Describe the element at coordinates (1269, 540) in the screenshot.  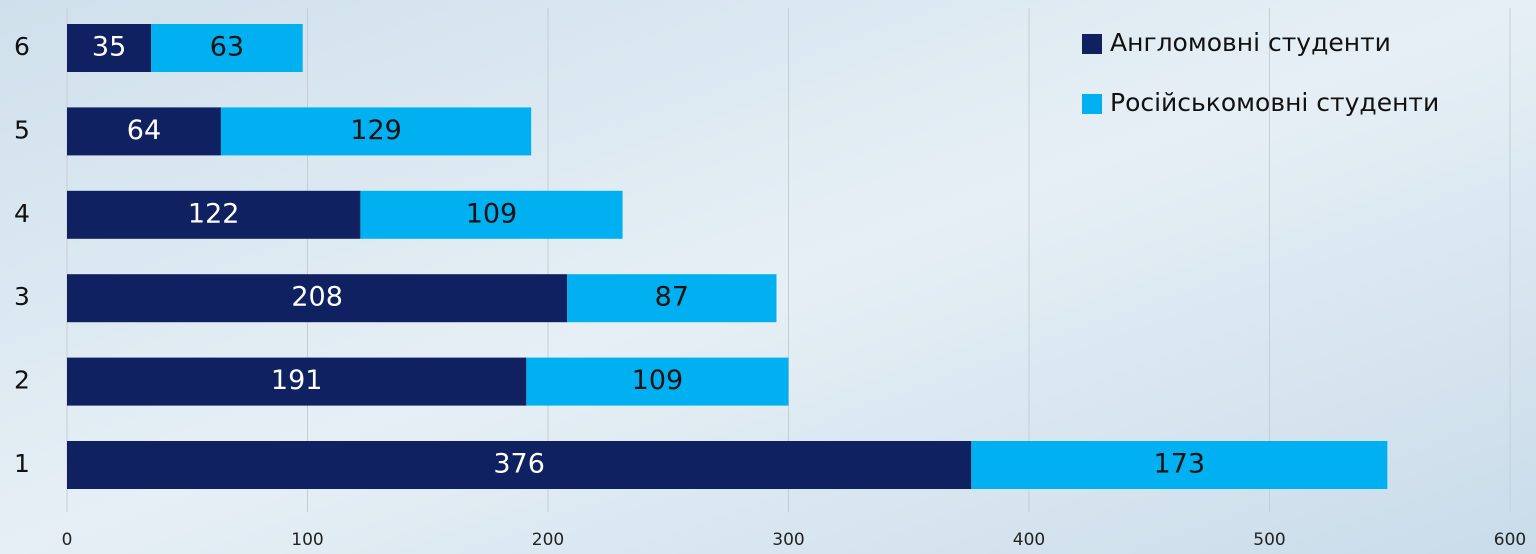
I see `x-tick-label: 500` at that location.